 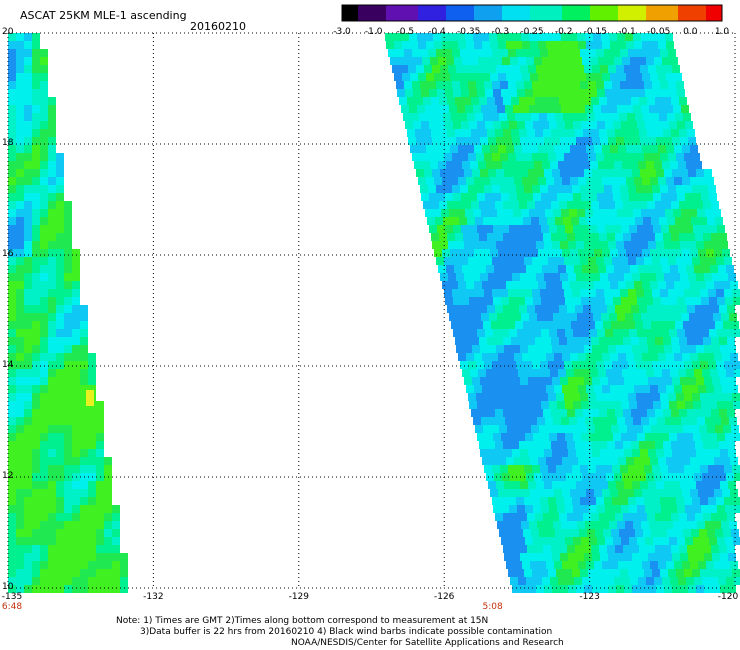 I want to click on colorbar-tick-label: 0.0, so click(x=690, y=32).